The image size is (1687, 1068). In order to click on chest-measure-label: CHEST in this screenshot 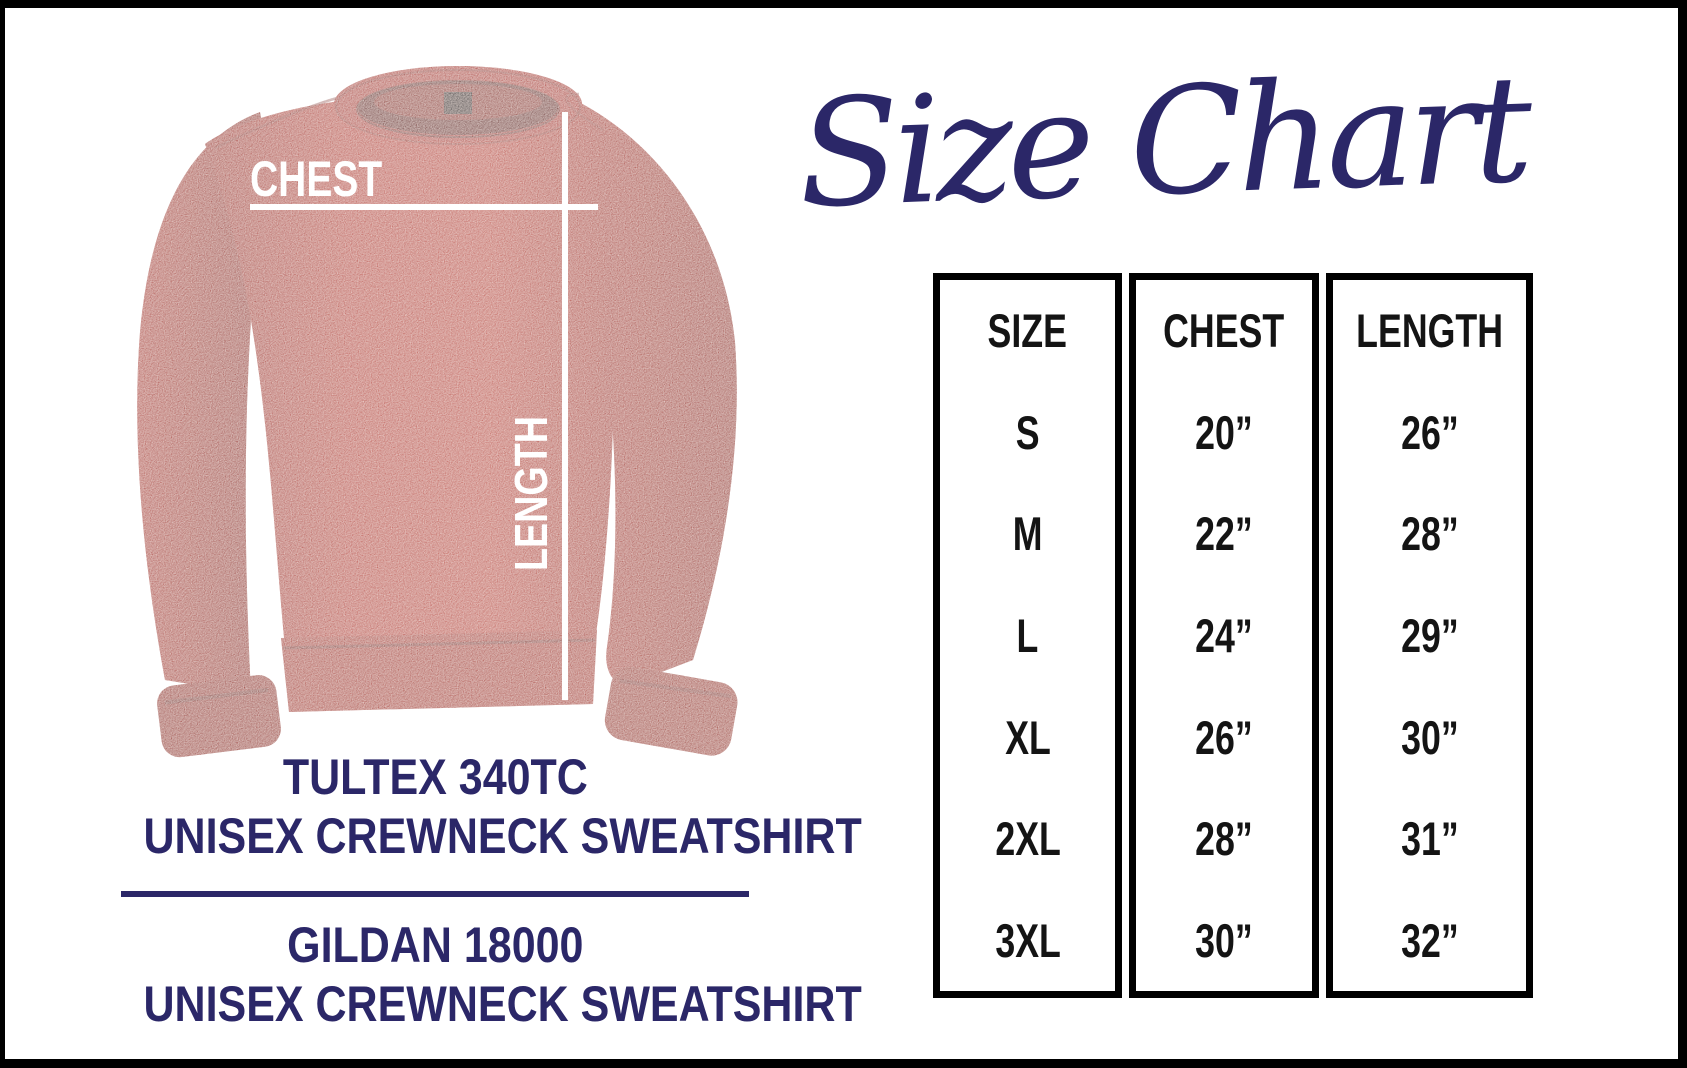, I will do `click(334, 179)`.